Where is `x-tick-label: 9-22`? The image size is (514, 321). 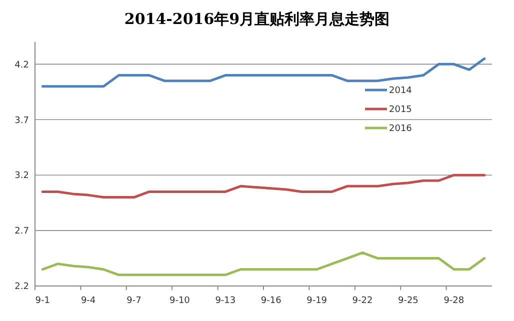 x-tick-label: 9-22 is located at coordinates (362, 301).